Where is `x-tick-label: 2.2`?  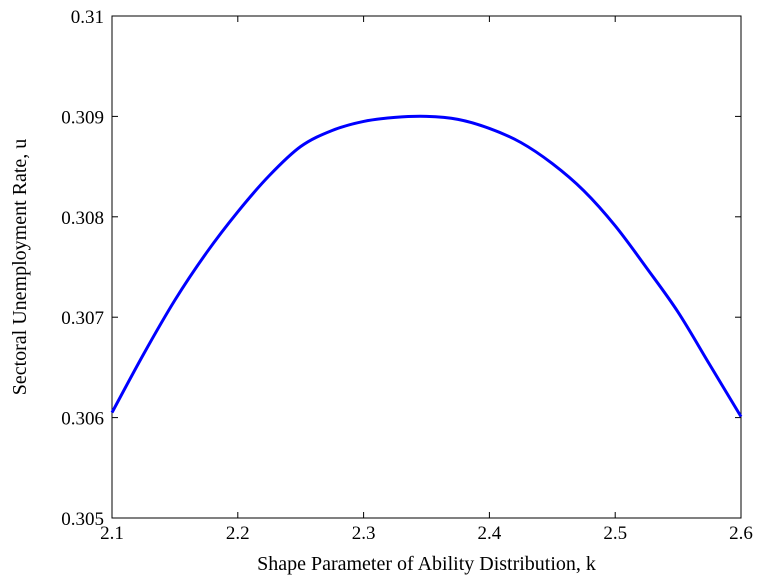
x-tick-label: 2.2 is located at coordinates (238, 533).